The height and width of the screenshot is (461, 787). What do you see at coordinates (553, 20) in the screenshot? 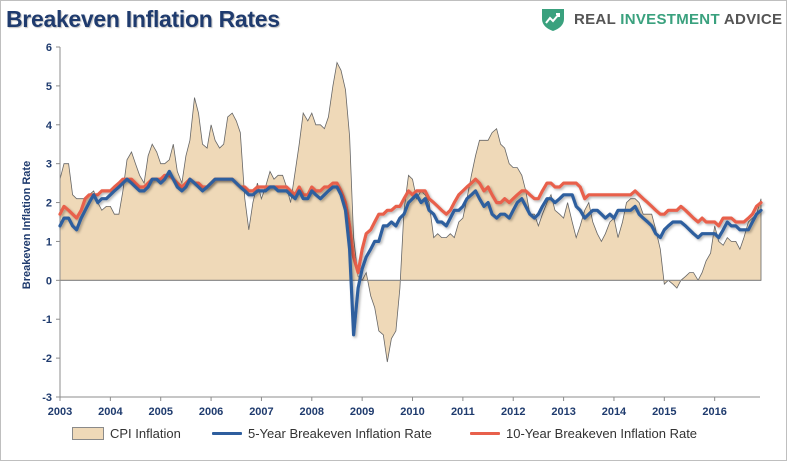
I see `shield-icon` at bounding box center [553, 20].